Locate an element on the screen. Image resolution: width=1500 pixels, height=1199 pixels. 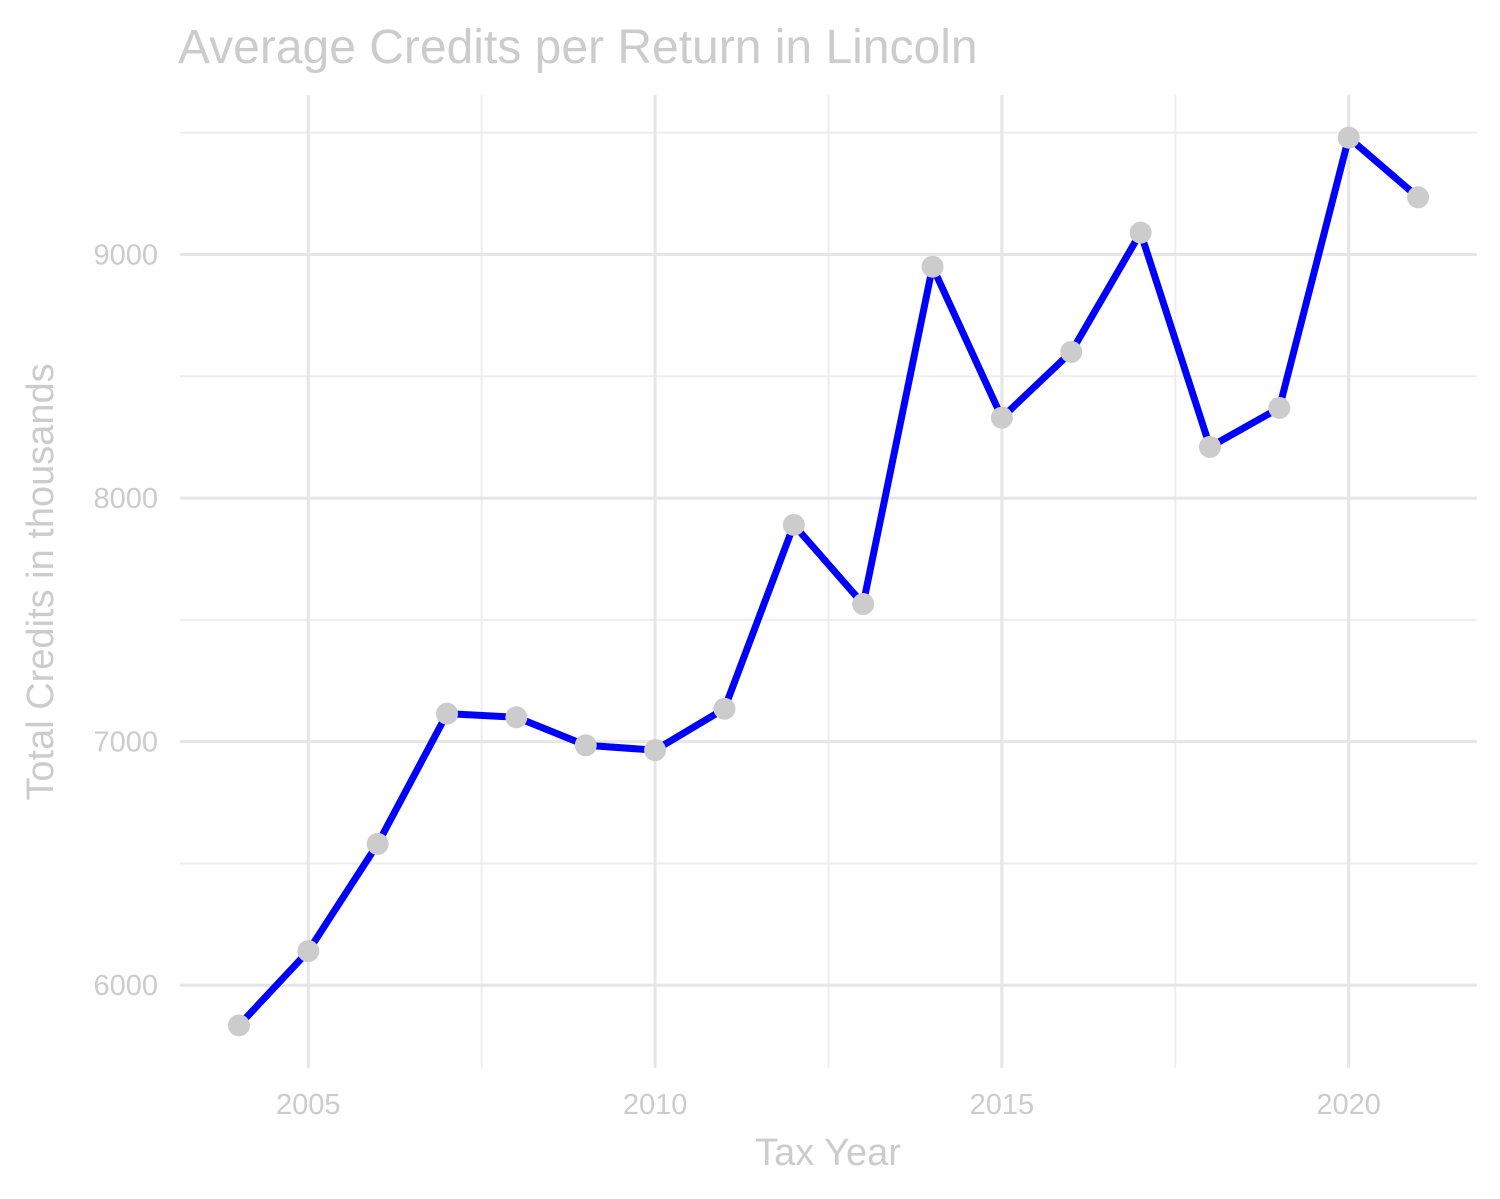
chart-title: Average Credits per Return in Lincoln is located at coordinates (578, 47).